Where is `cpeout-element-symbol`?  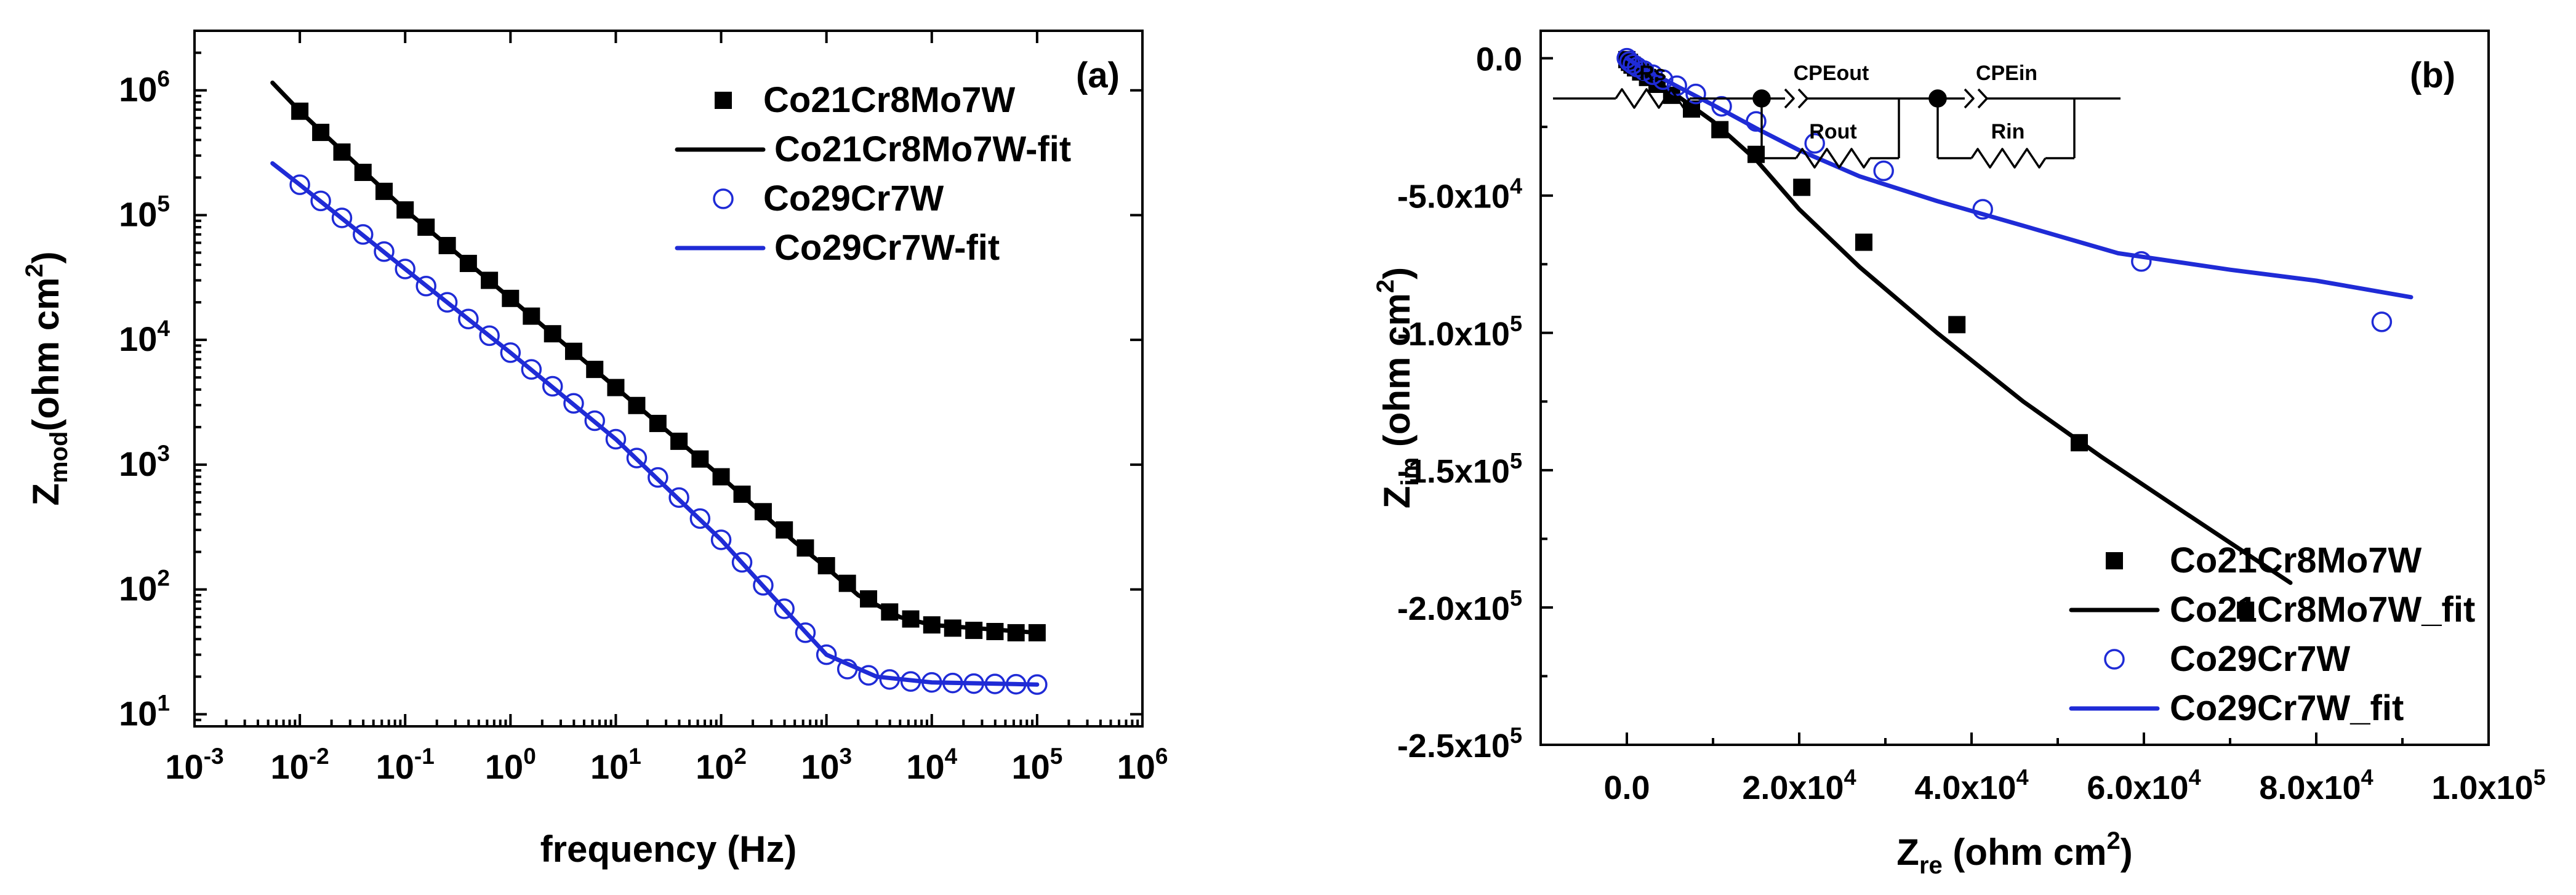
cpeout-element-symbol is located at coordinates (1789, 98).